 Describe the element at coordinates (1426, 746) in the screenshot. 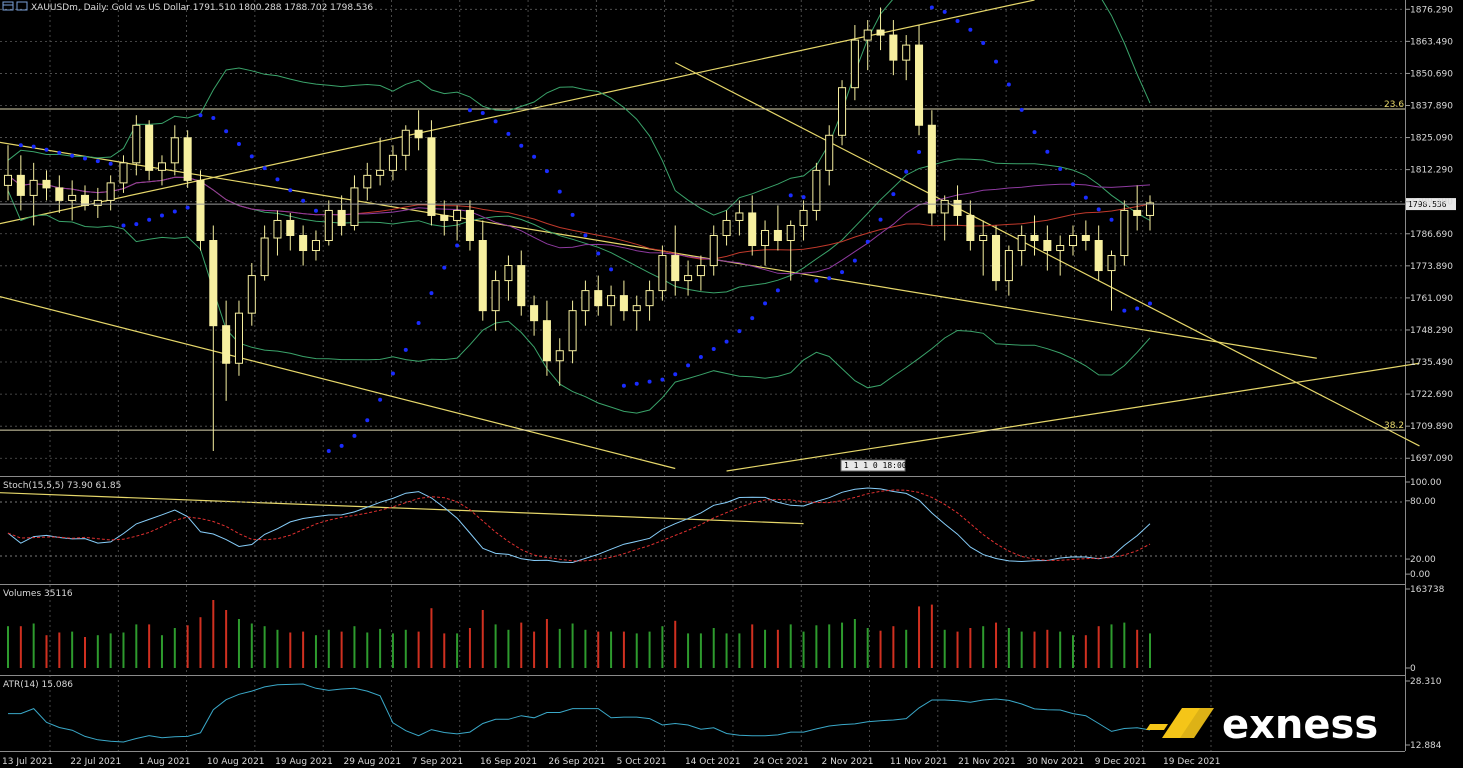

I see `indicator-scale-label: 12.884` at that location.